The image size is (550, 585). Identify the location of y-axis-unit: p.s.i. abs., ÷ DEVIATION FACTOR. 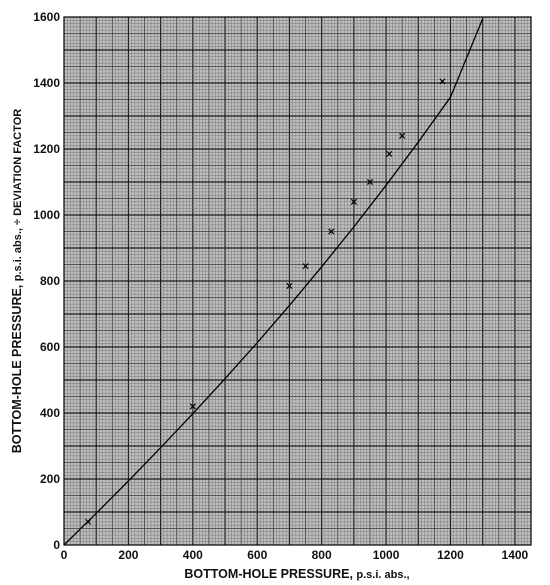
(18, 195).